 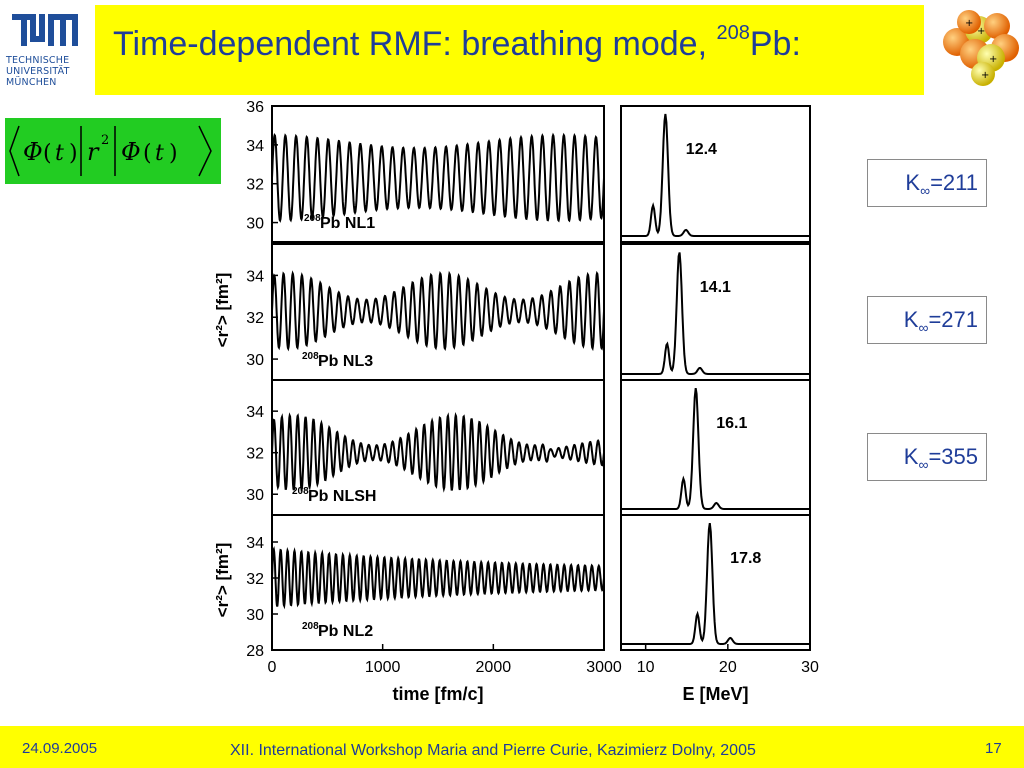 What do you see at coordinates (437, 694) in the screenshot?
I see `x-axis-title: time [fm/c]` at bounding box center [437, 694].